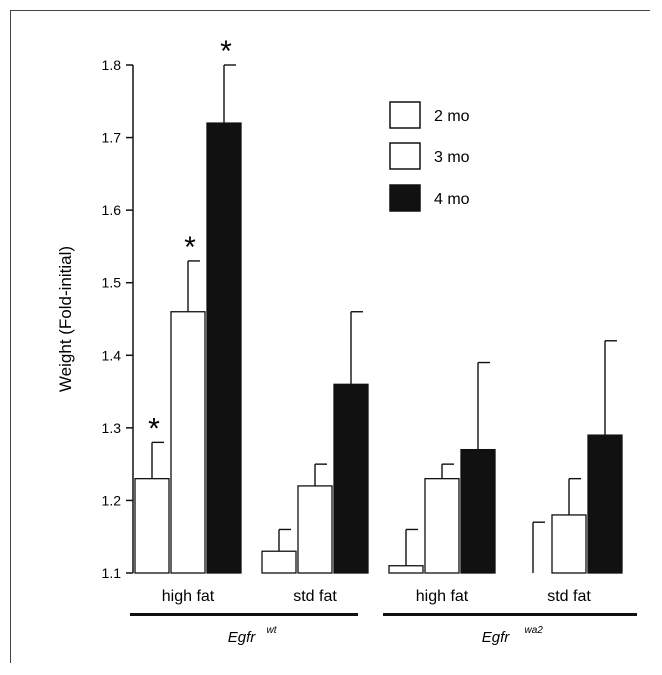  What do you see at coordinates (452, 116) in the screenshot?
I see `legend-label: 2 mo` at bounding box center [452, 116].